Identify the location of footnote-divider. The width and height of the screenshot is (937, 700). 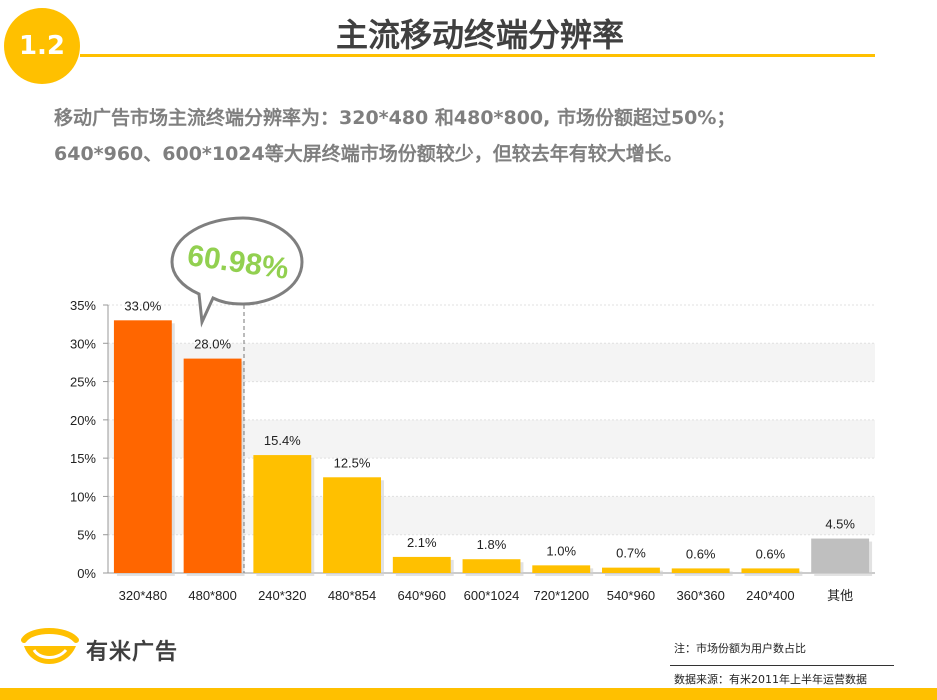
(782, 665).